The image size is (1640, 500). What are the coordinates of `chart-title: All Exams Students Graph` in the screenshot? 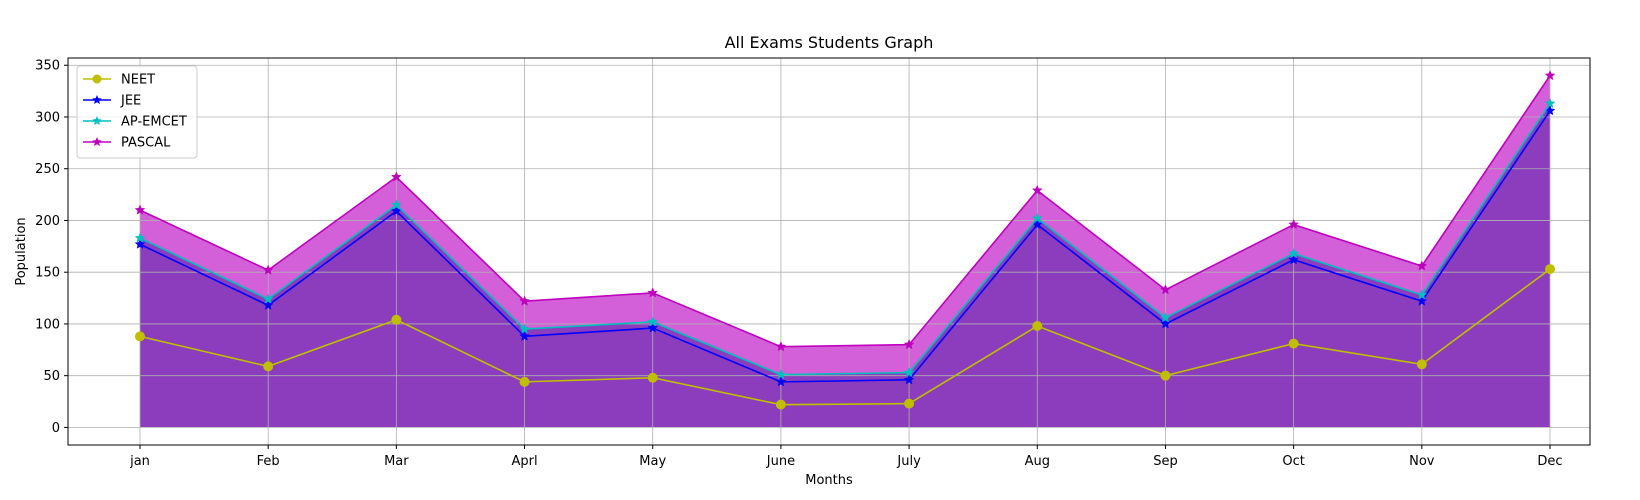 It's located at (829, 42).